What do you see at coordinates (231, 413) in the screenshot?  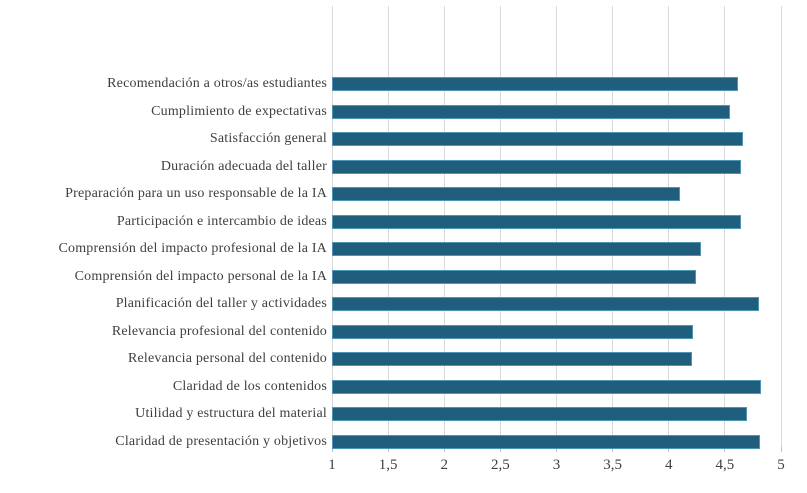 I see `category-label-13: Utilidad y estructura del material` at bounding box center [231, 413].